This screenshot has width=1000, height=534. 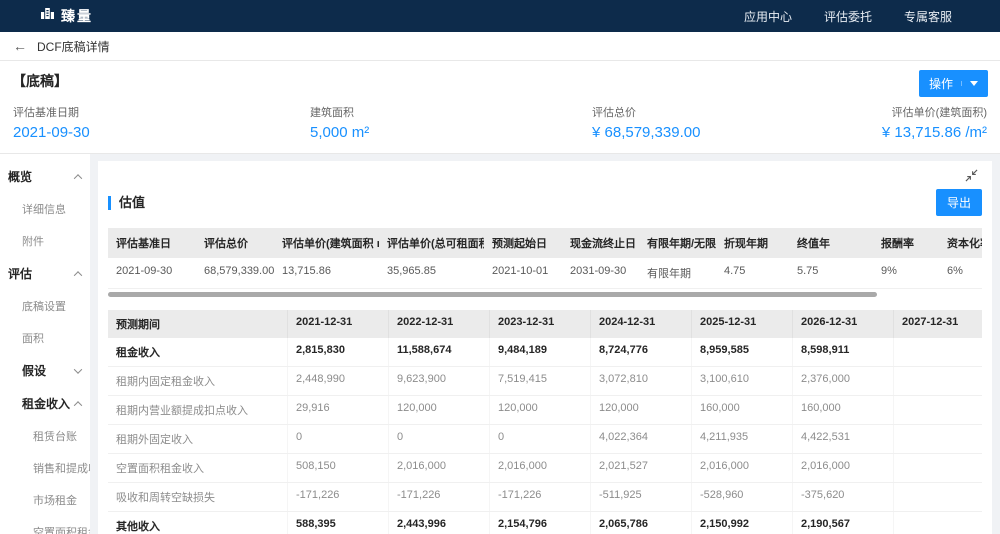 What do you see at coordinates (843, 381) in the screenshot?
I see `cell: 2,376,000` at bounding box center [843, 381].